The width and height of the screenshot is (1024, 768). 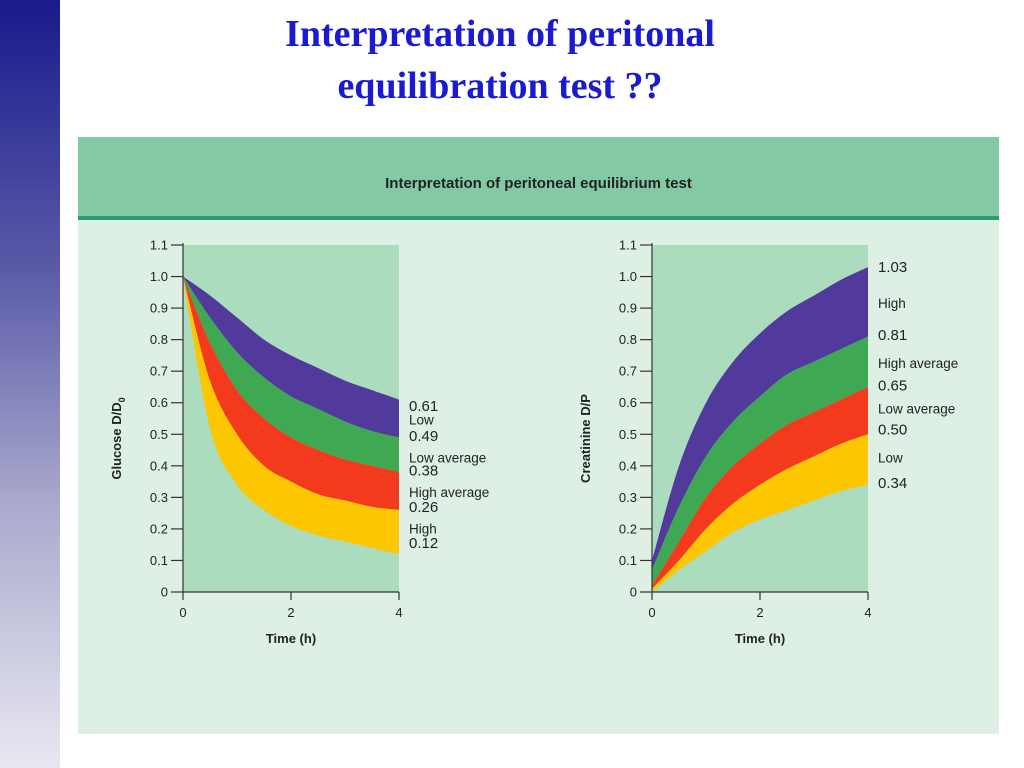 I want to click on creatinine-y-tick-label: 1.1, so click(x=628, y=245).